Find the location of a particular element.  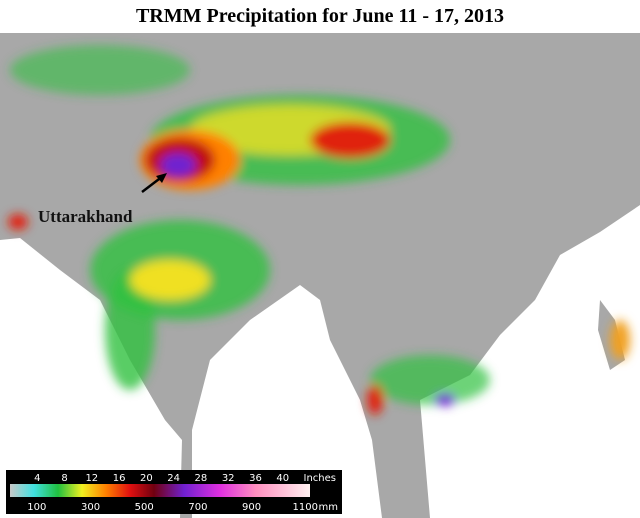

colorbar is located at coordinates (160, 490).